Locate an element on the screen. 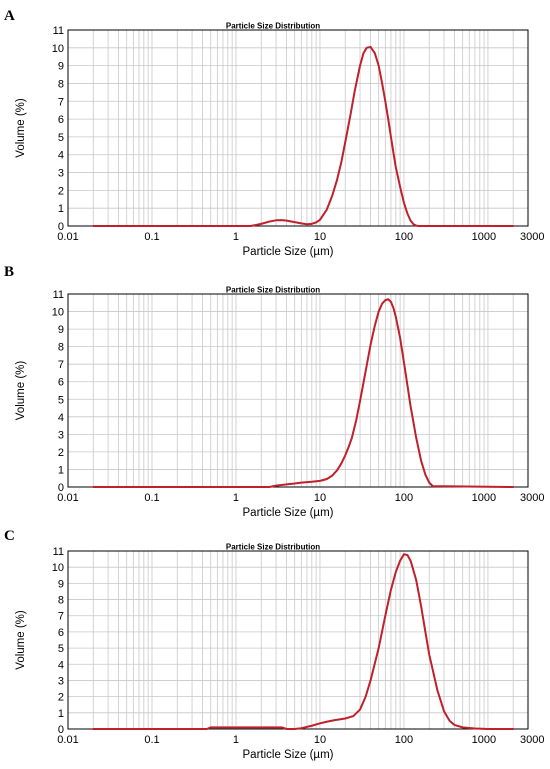 Image resolution: width=550 pixels, height=769 pixels. panel-label: C is located at coordinates (9, 536).